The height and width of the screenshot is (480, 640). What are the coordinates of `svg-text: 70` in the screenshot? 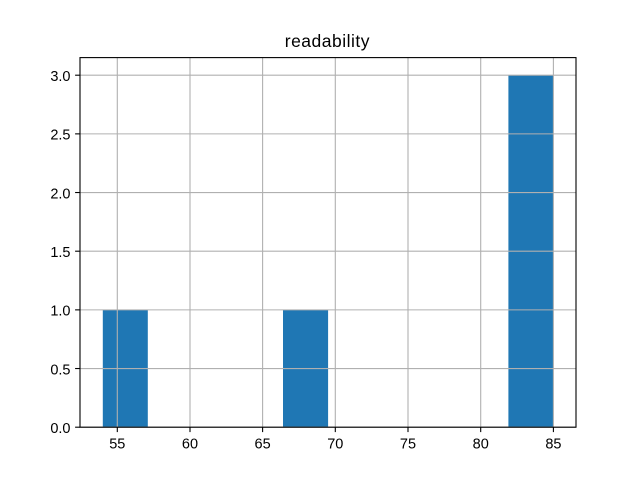 It's located at (335, 445).